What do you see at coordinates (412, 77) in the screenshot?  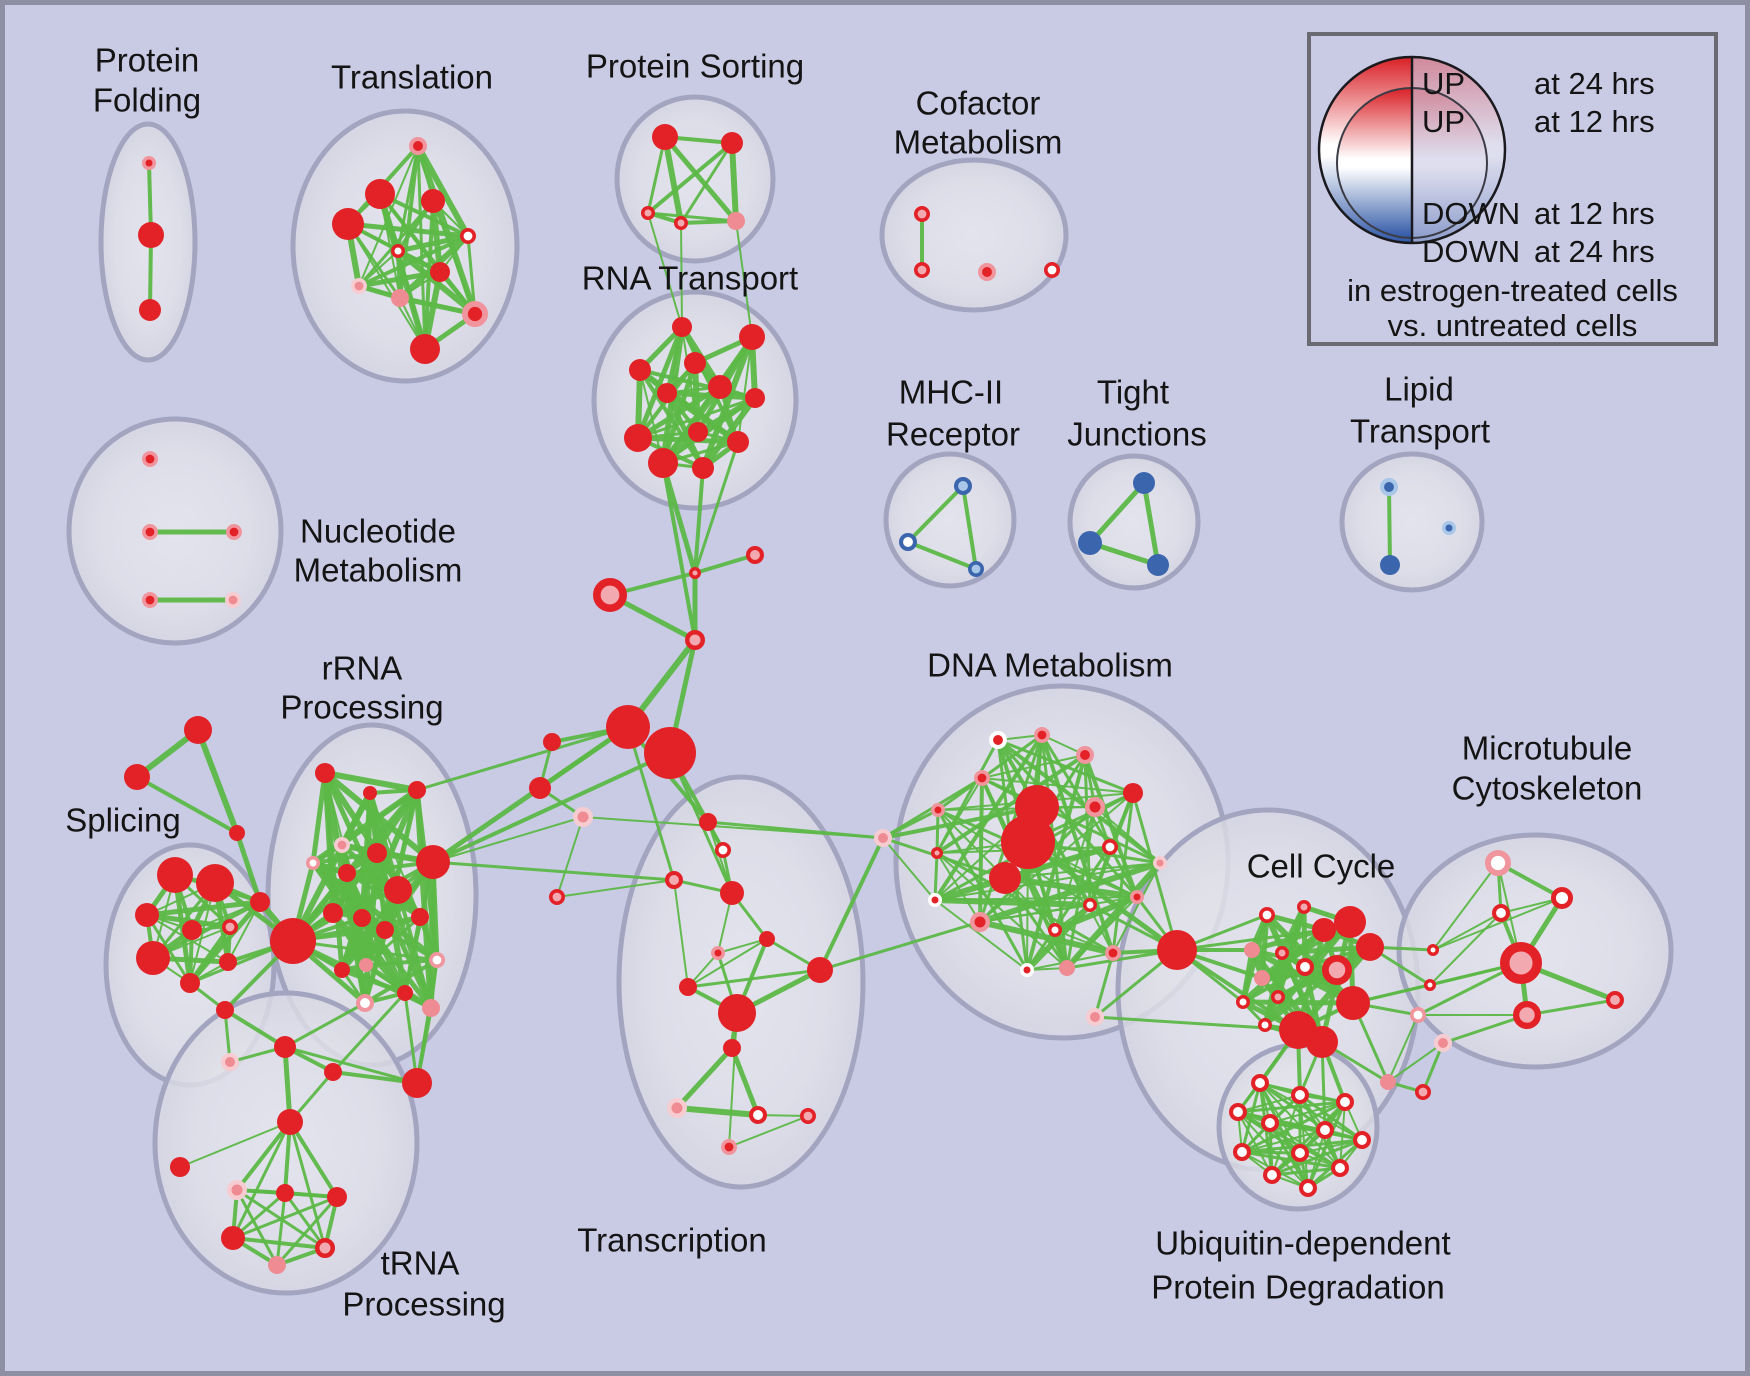 I see `cluster-label-translation: Translation` at bounding box center [412, 77].